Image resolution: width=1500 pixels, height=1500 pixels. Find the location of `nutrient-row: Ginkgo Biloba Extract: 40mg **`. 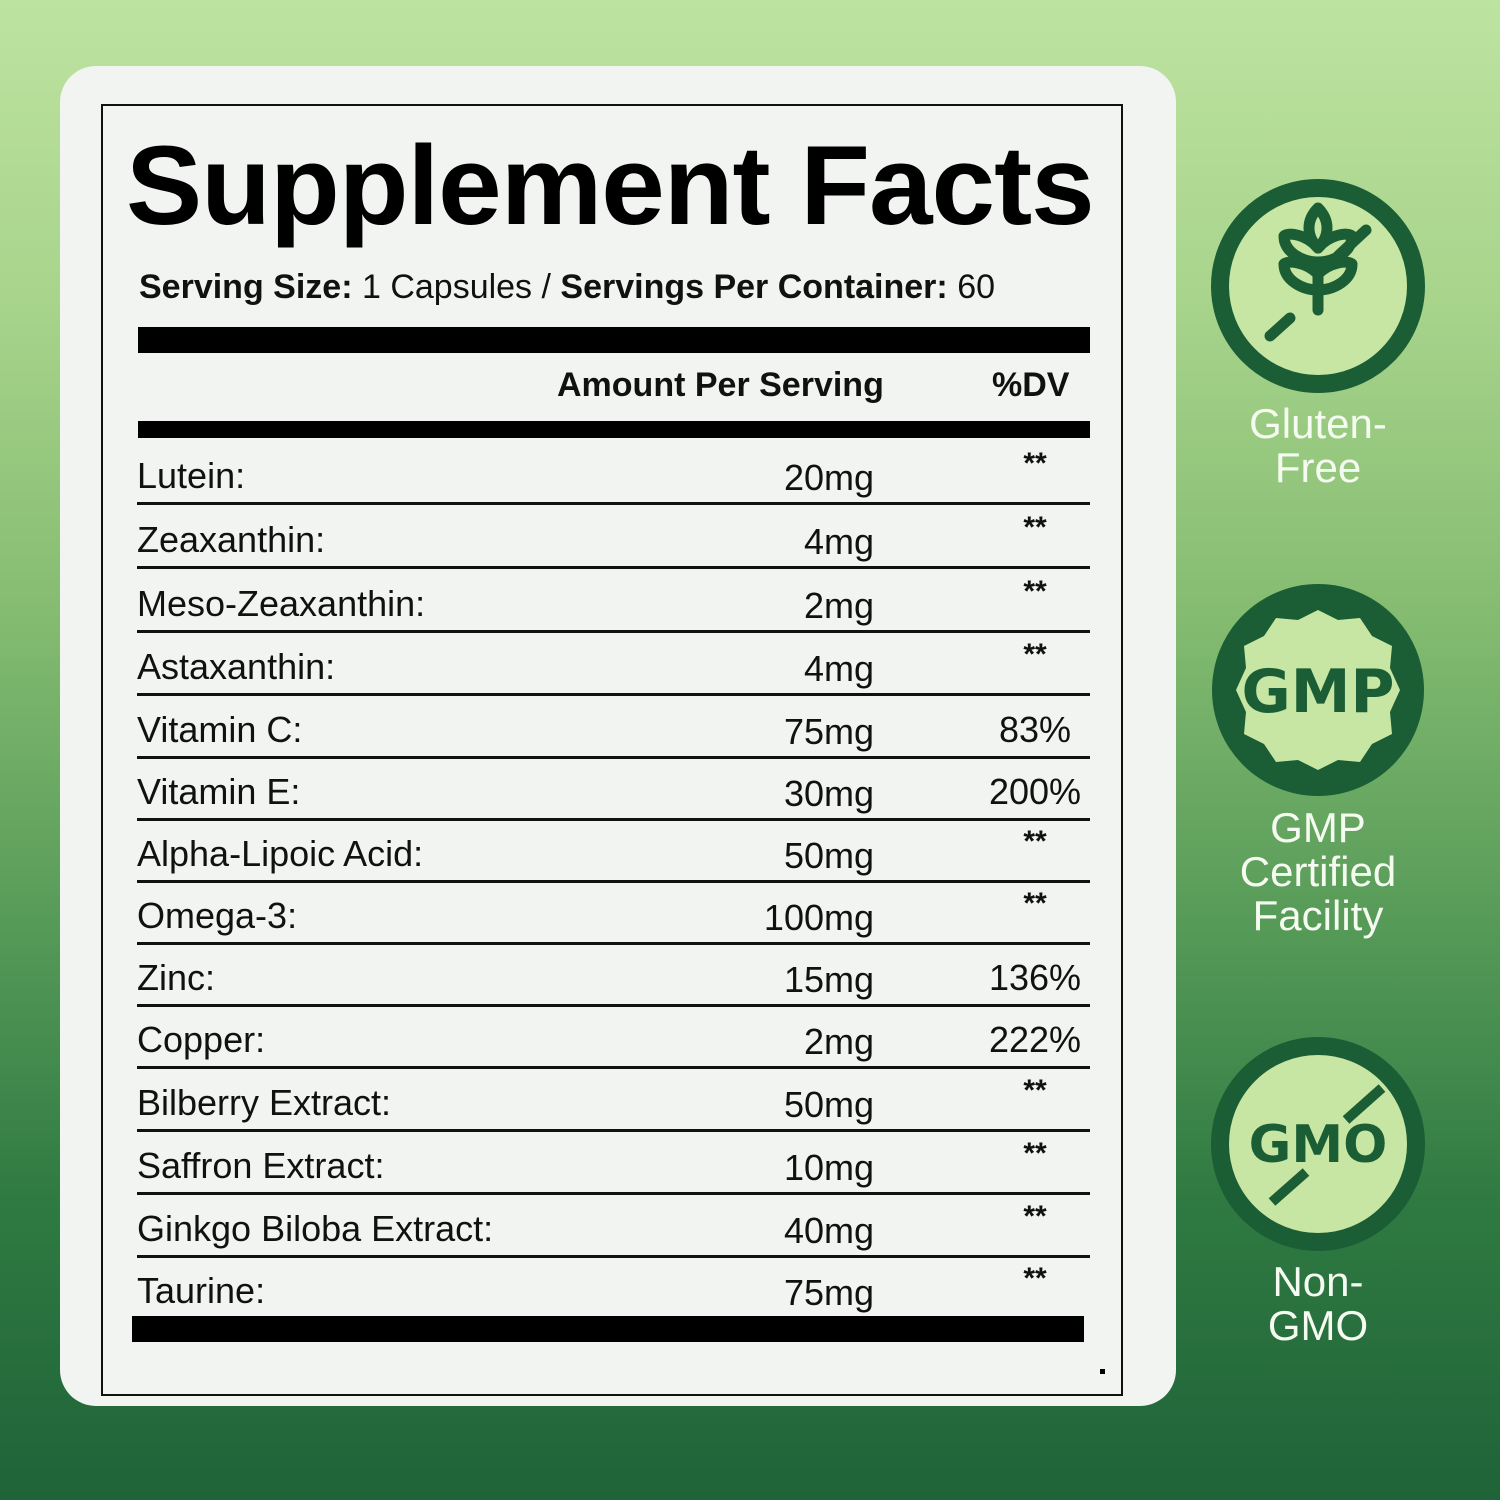

nutrient-row: Ginkgo Biloba Extract: 40mg ** is located at coordinates (613, 1227).